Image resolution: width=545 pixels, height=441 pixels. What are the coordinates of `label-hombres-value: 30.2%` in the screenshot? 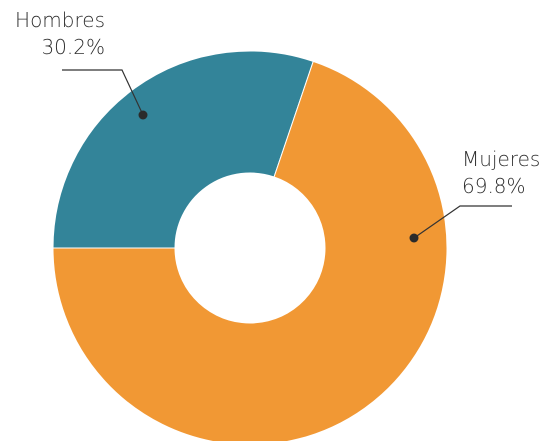 It's located at (73, 47).